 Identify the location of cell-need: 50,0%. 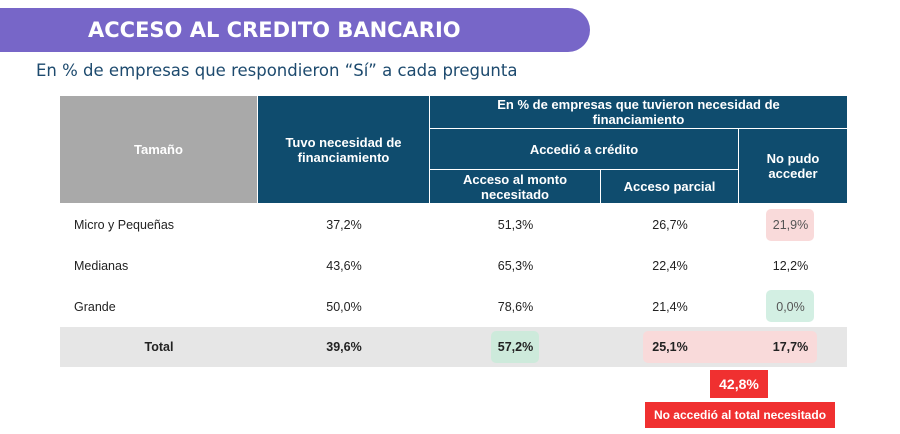
(344, 306).